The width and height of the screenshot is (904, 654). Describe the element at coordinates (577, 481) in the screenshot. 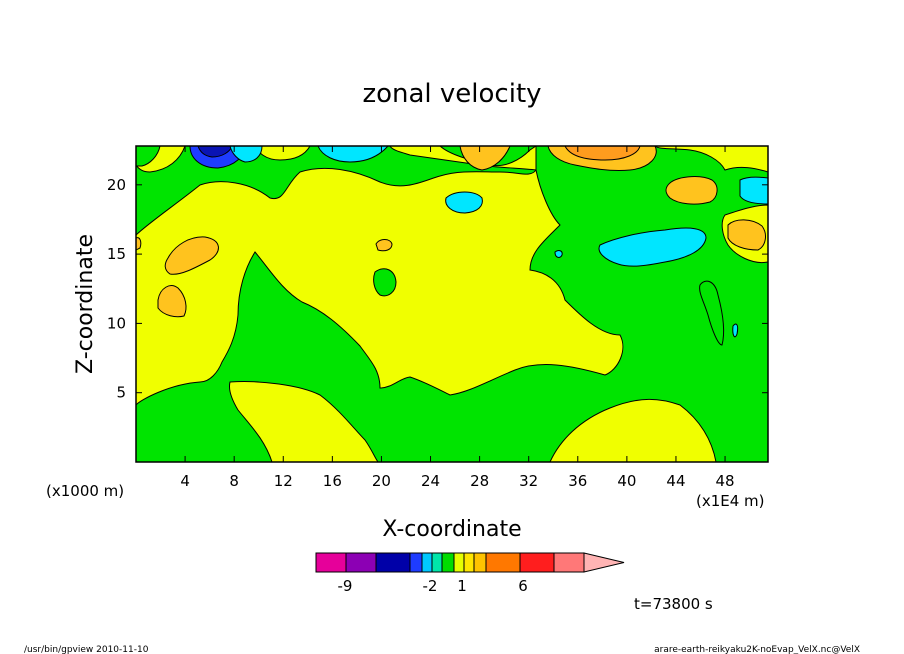

I see `x-tick-label: 36` at that location.